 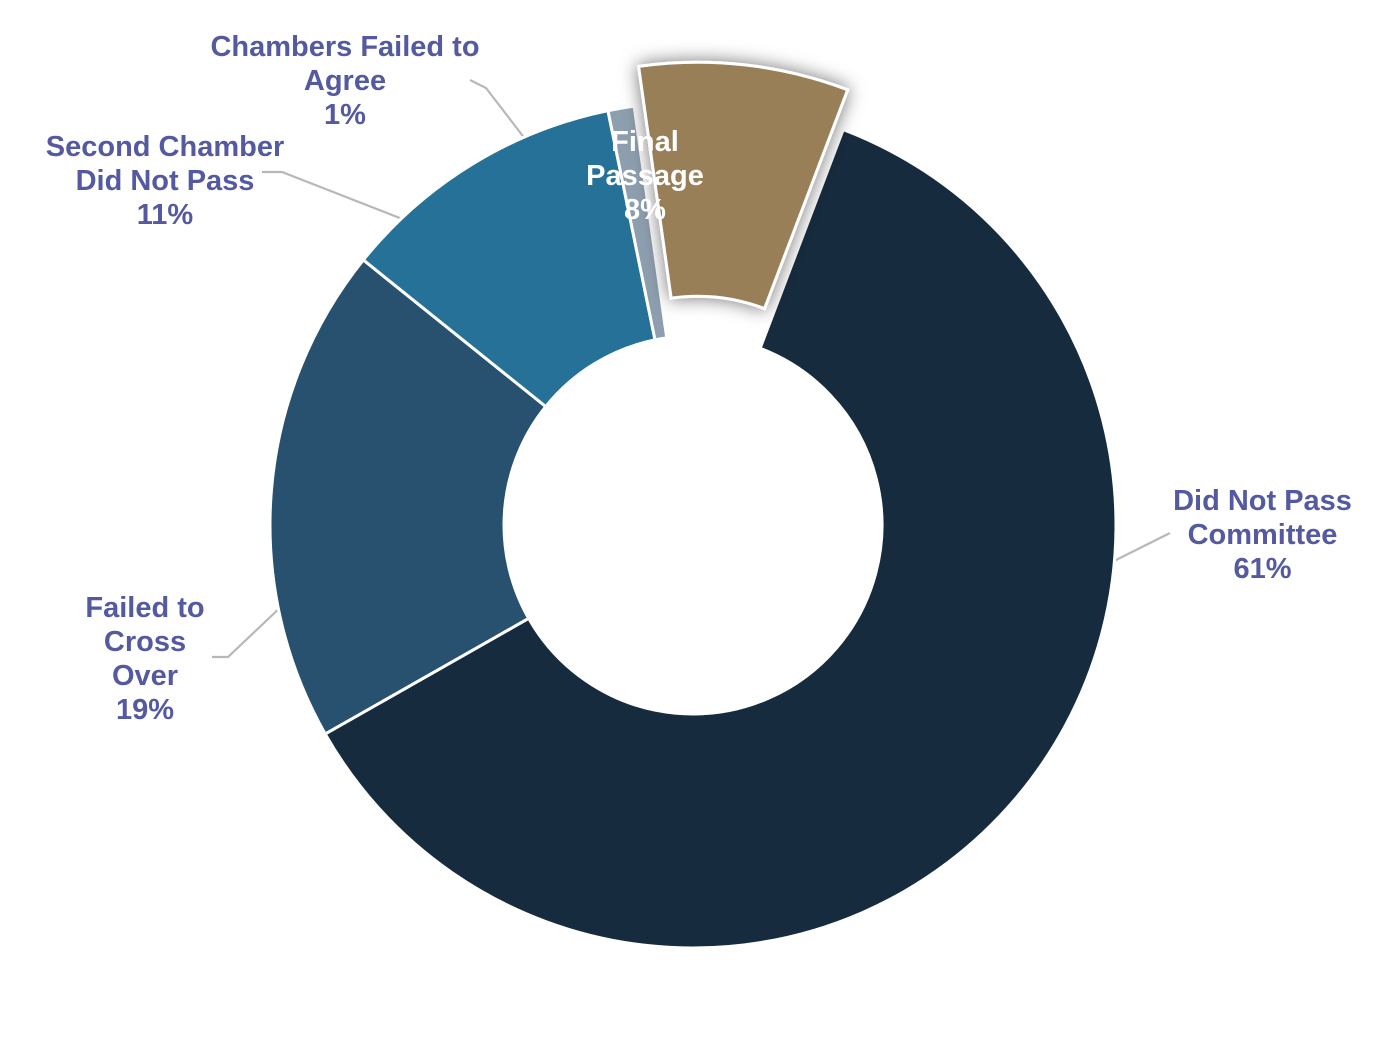 I want to click on slice-chambers, so click(x=637, y=223).